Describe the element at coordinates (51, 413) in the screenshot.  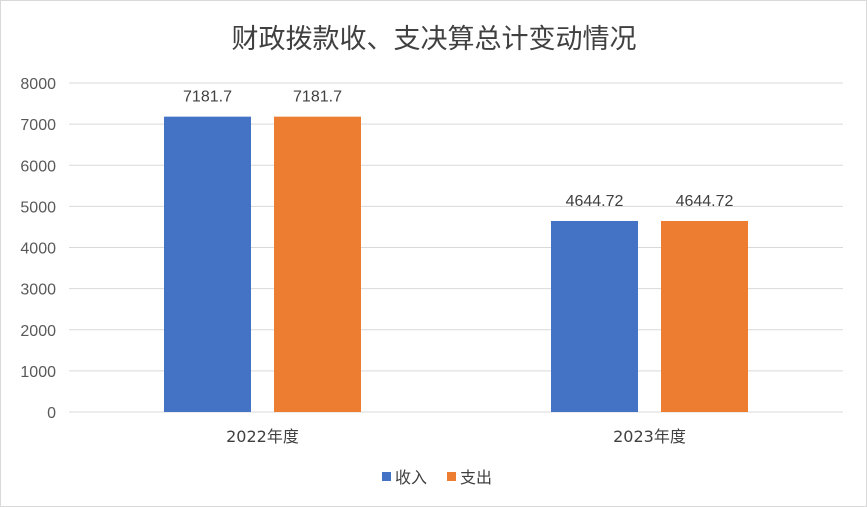
I see `y-tick-label: 0` at that location.